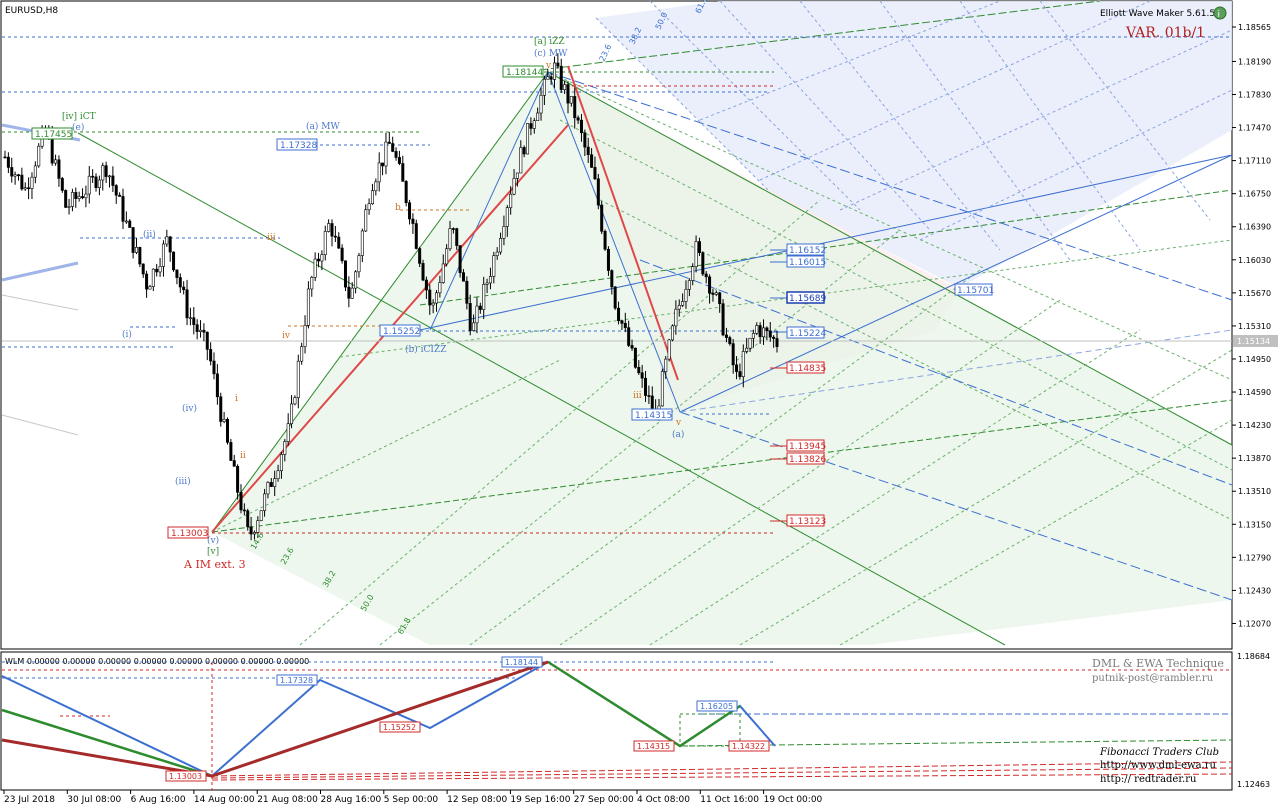 The image size is (1284, 810). Describe the element at coordinates (1254, 458) in the screenshot. I see `price-tick-label: 1.13870` at that location.